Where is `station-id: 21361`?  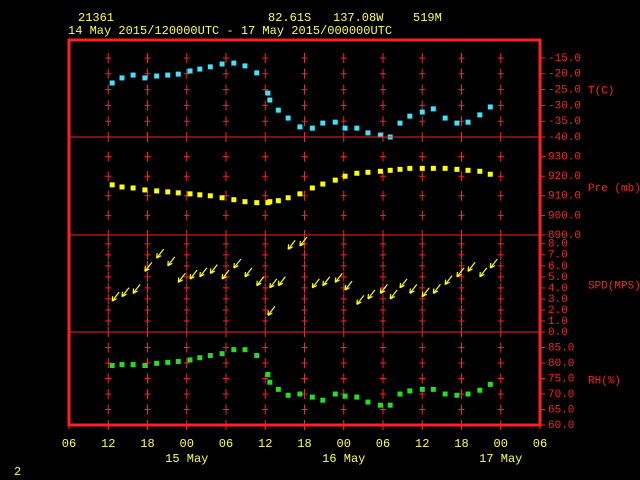 station-id: 21361 is located at coordinates (96, 18).